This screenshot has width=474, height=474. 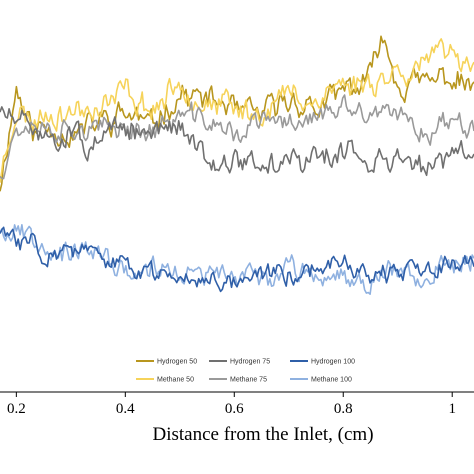 I want to click on legend-item-methane-100: Methane 100, so click(x=321, y=380).